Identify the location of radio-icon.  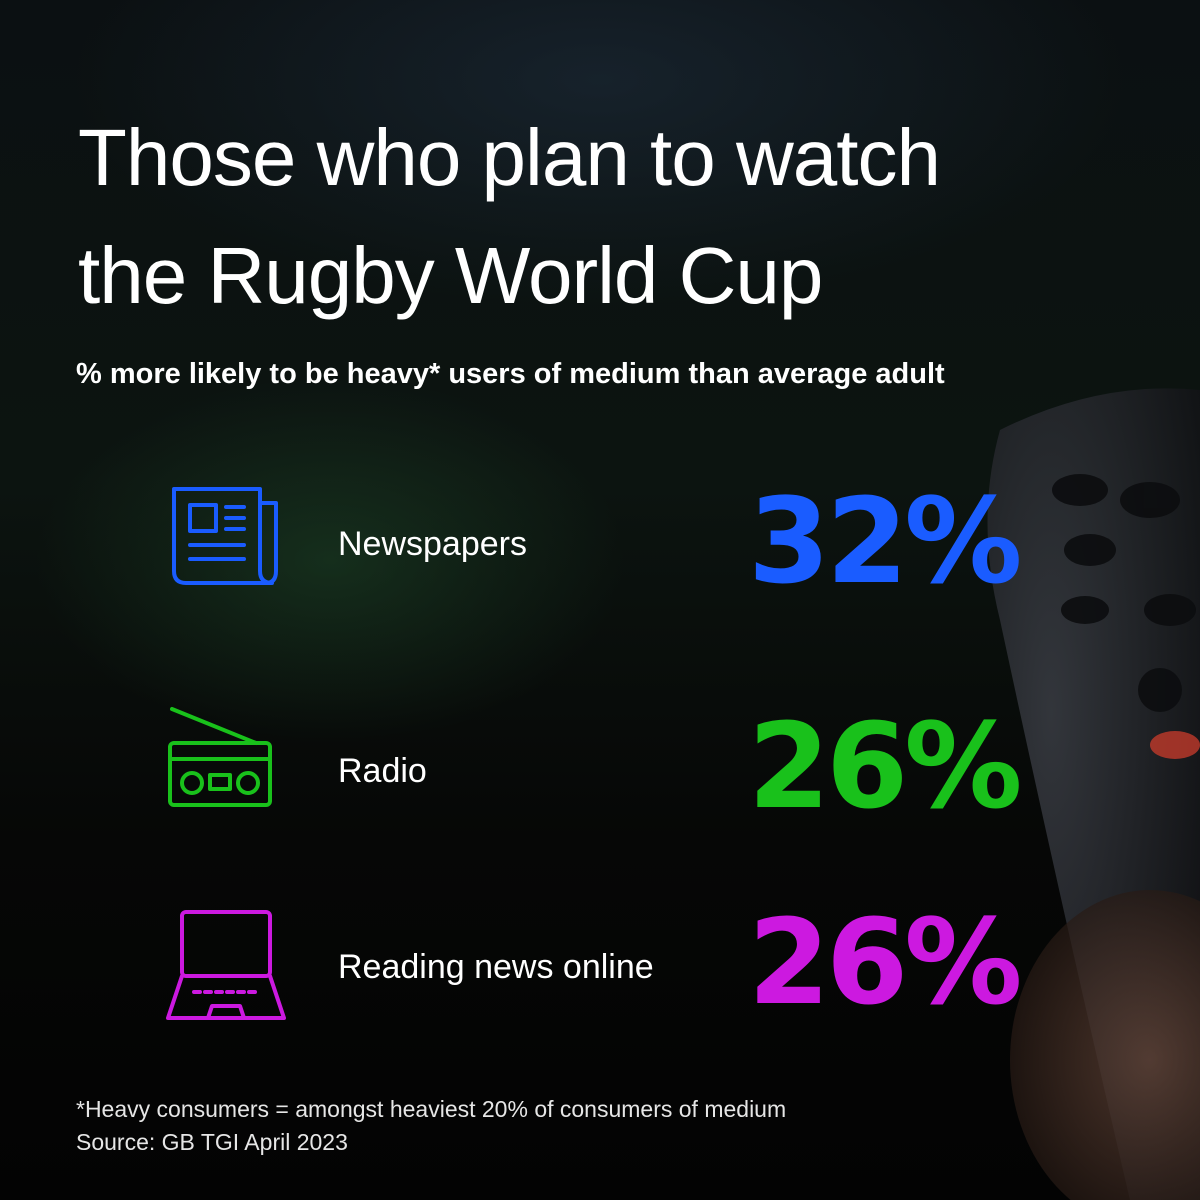
(220, 757).